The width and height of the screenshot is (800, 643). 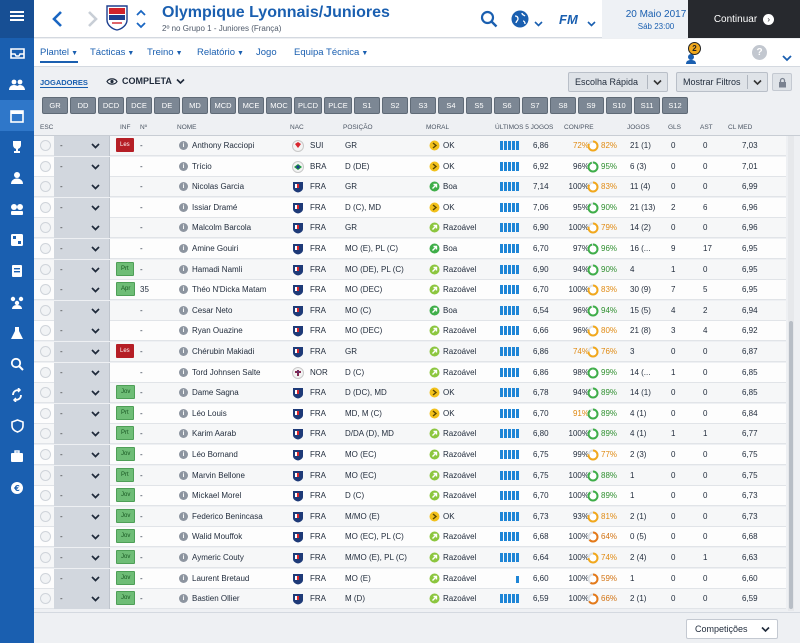 What do you see at coordinates (538, 21) in the screenshot?
I see `chevron-down-icon` at bounding box center [538, 21].